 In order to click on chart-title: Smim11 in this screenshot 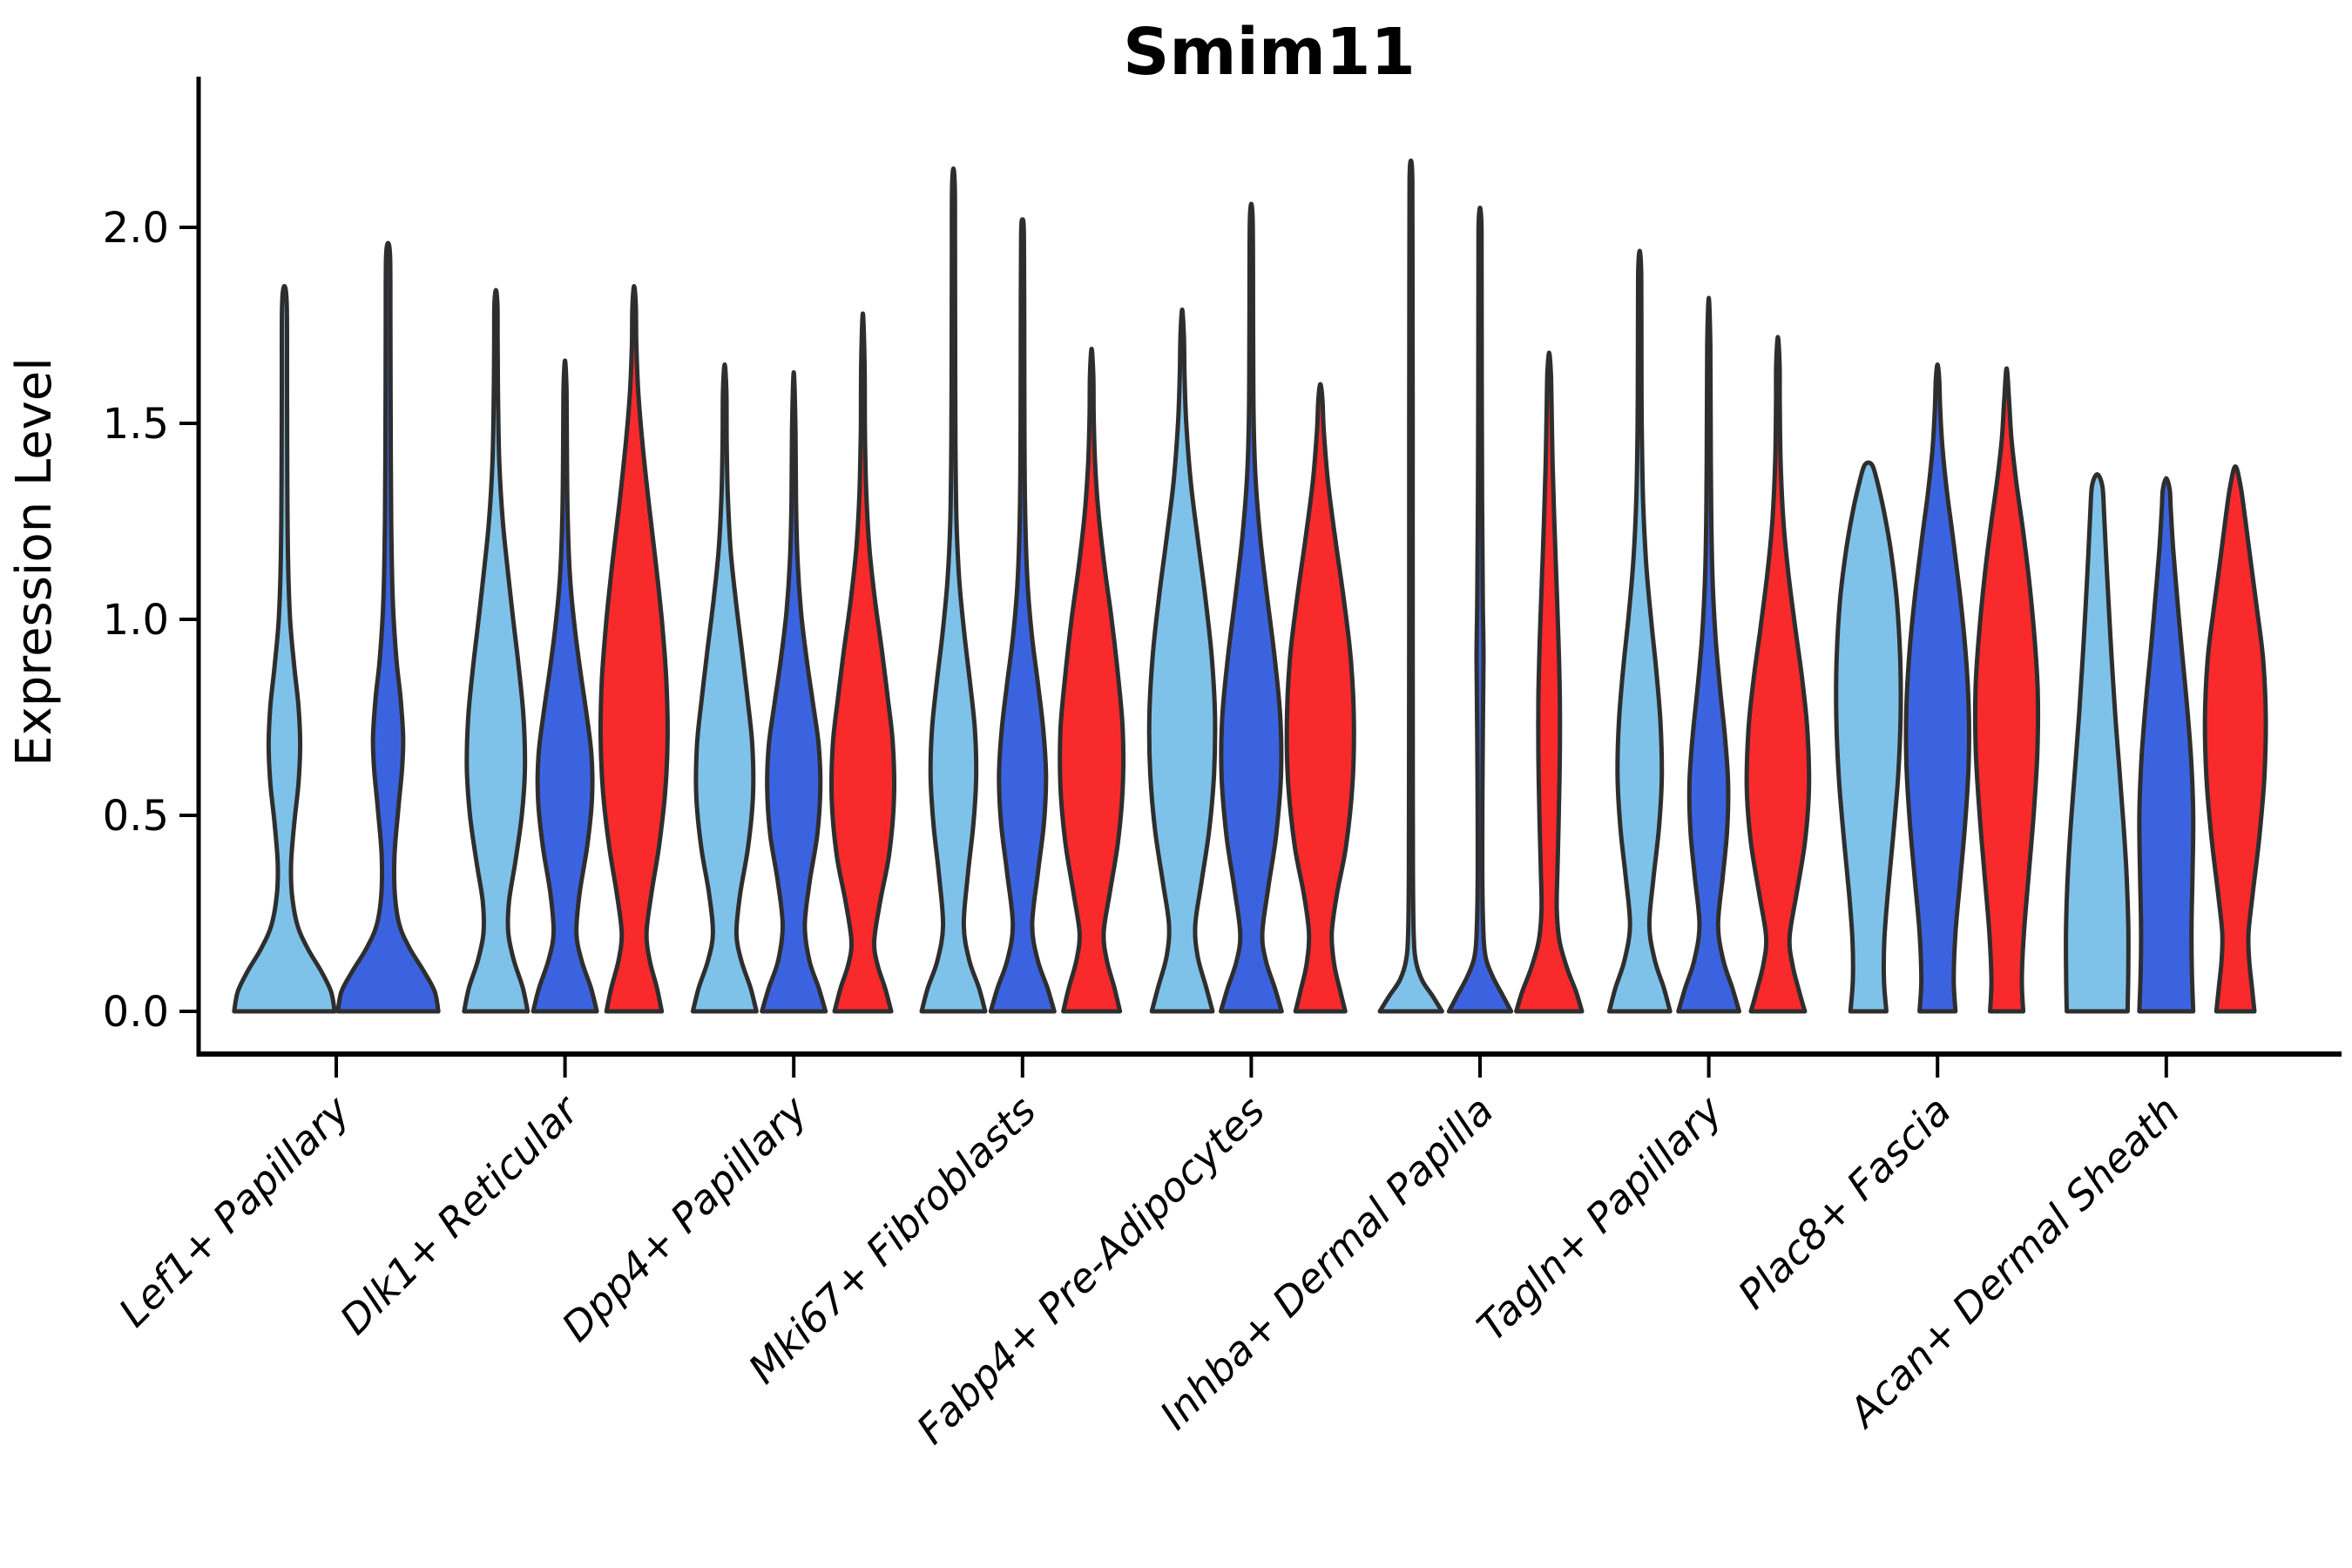, I will do `click(1270, 52)`.